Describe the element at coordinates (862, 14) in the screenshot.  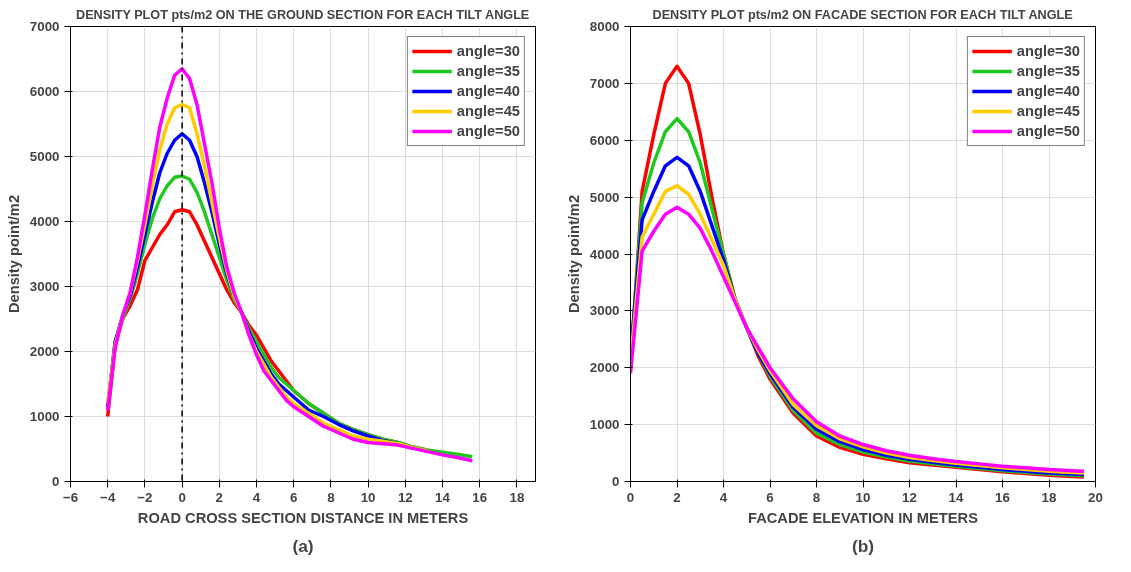
I see `chart-title: DENSITY PLOT pts/m2 ON FACADE SECTION FOR EACH TILT ANGLE` at that location.